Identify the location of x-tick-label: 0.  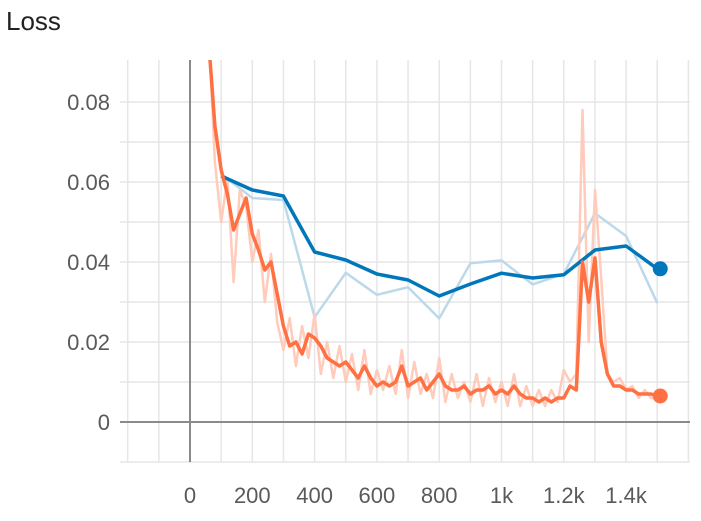
(190, 495).